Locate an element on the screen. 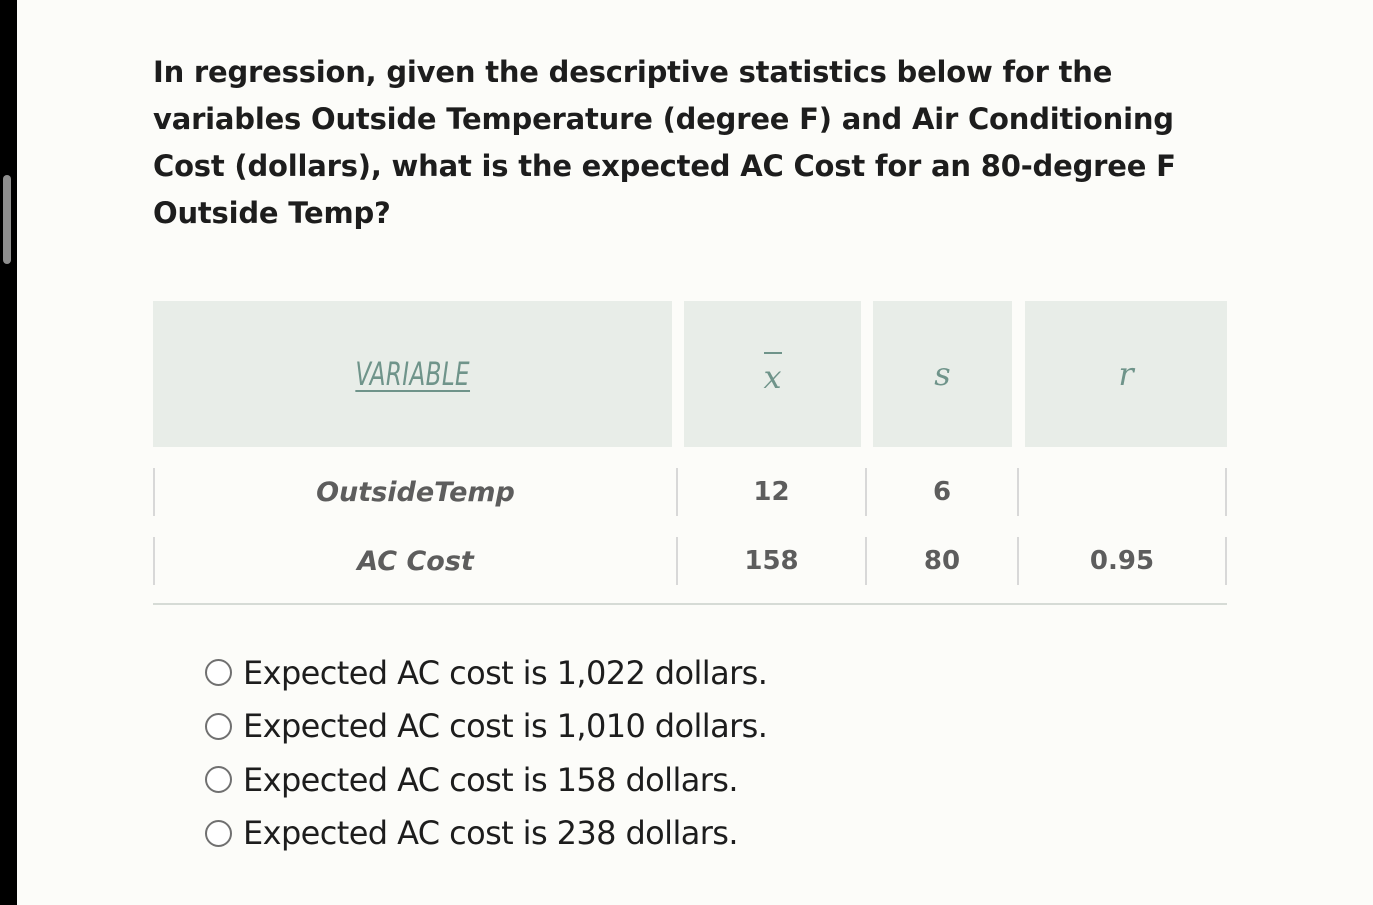 The width and height of the screenshot is (1373, 905). header-variable-cell: VARIABLE is located at coordinates (412, 374).